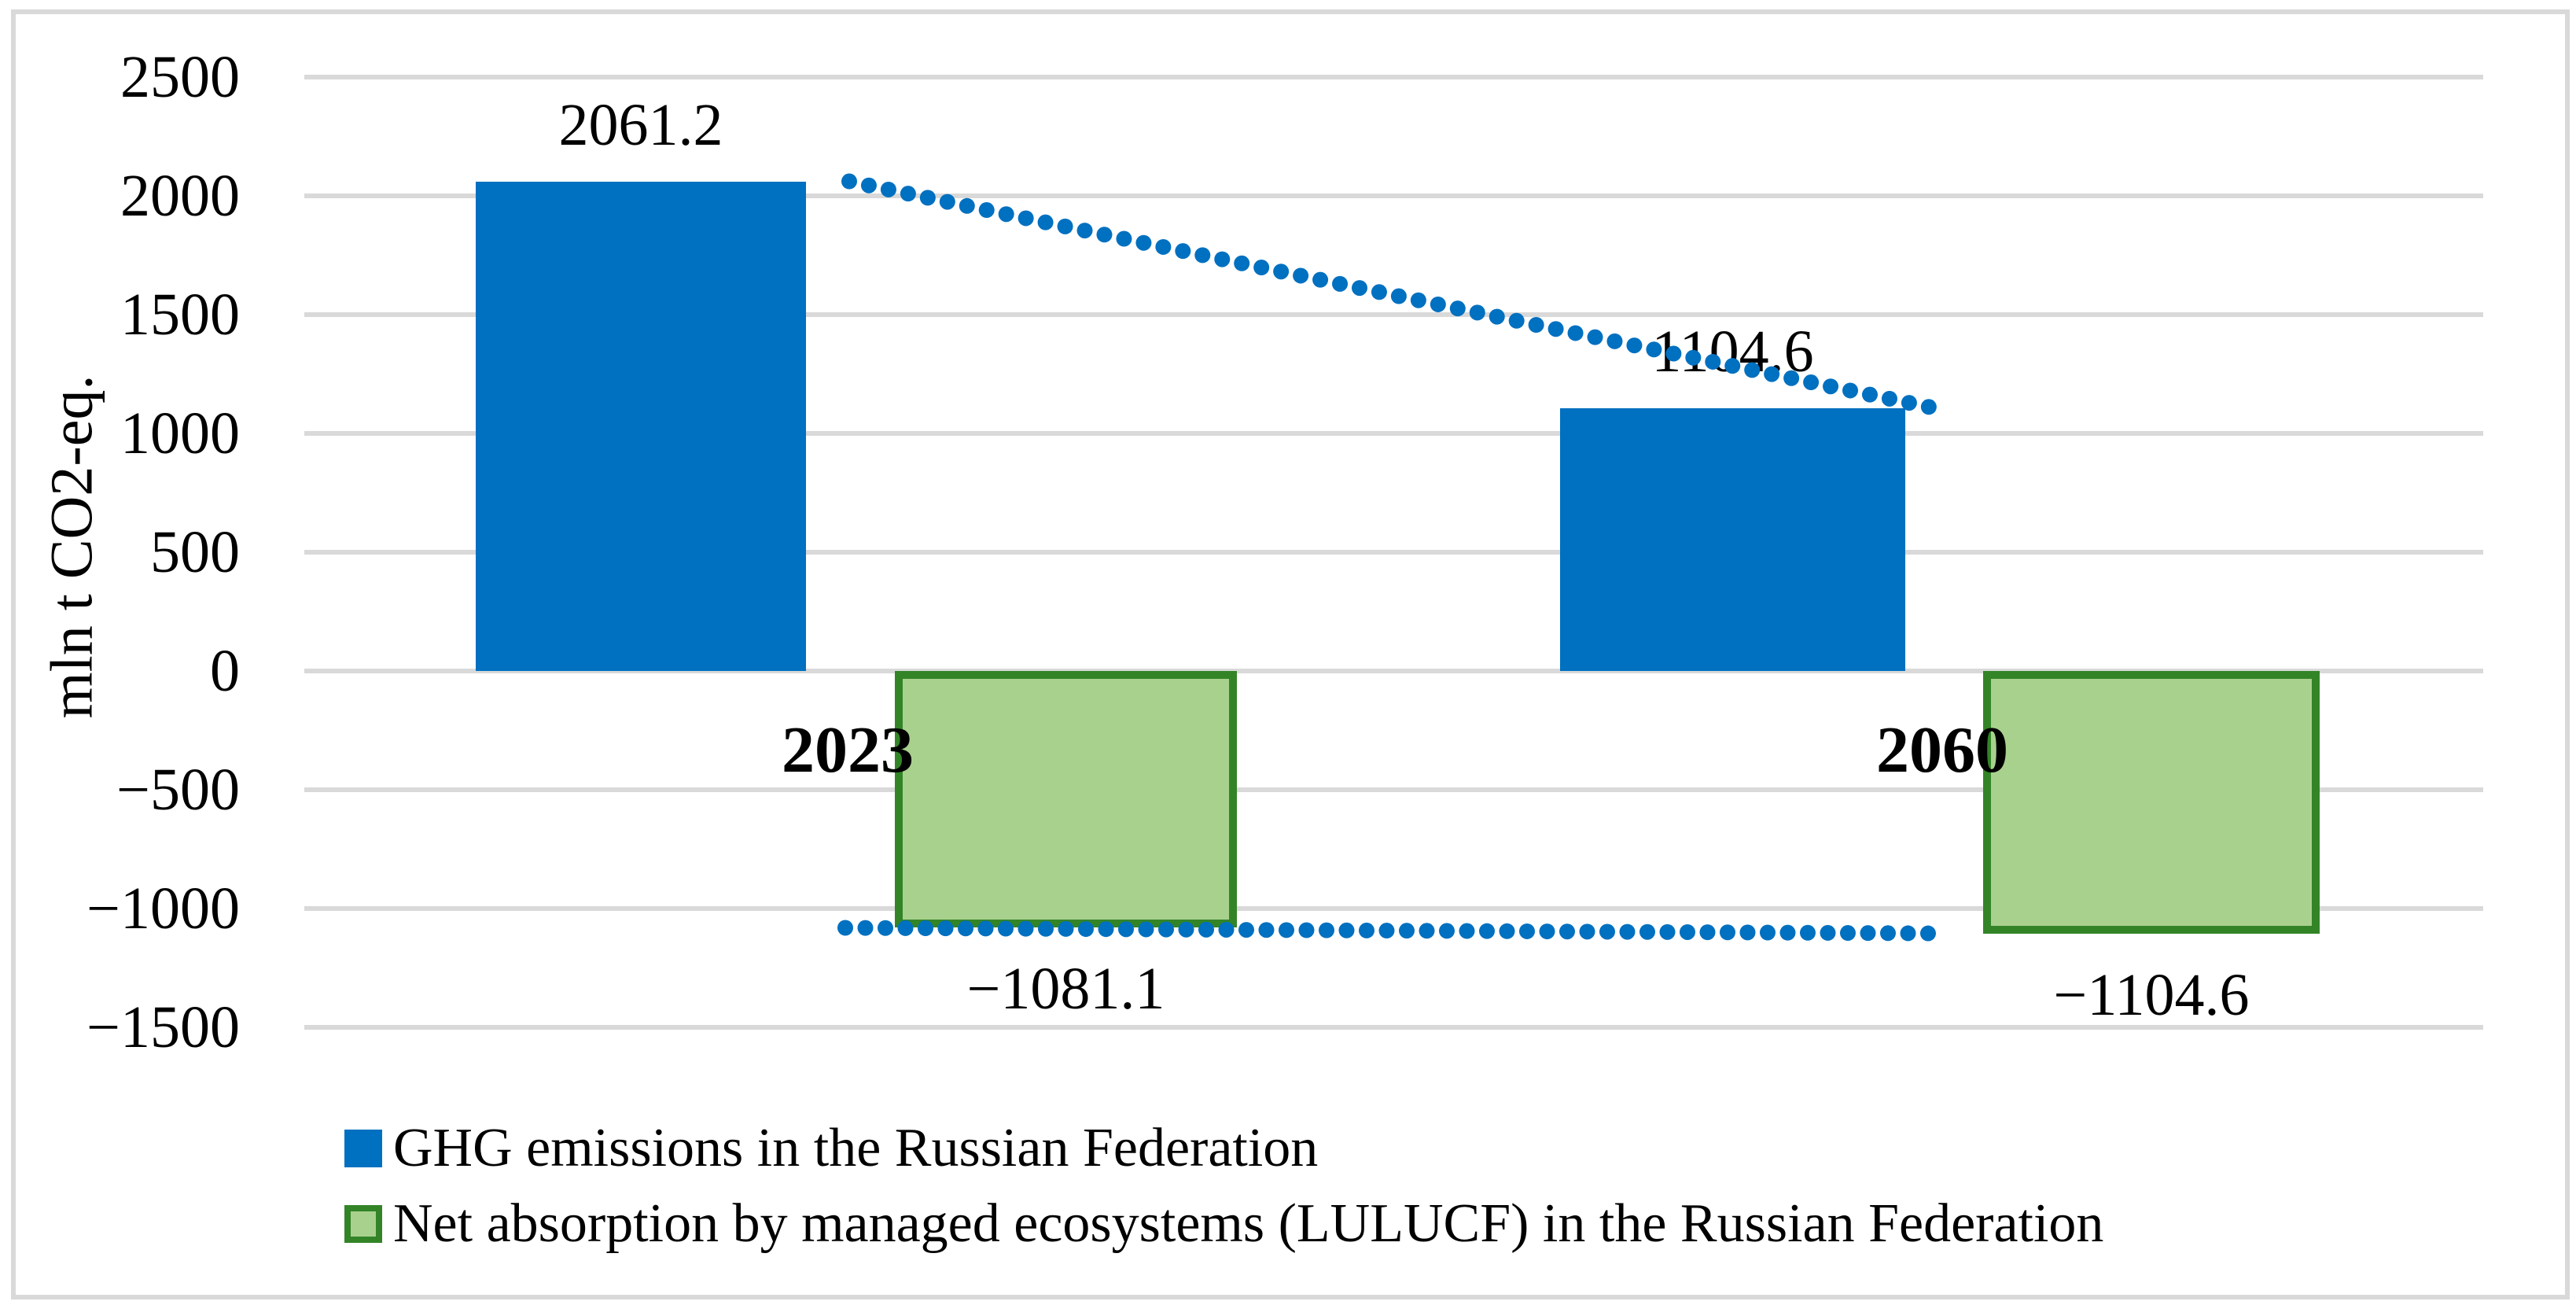  What do you see at coordinates (180, 196) in the screenshot?
I see `y-tick-2000: 2000` at bounding box center [180, 196].